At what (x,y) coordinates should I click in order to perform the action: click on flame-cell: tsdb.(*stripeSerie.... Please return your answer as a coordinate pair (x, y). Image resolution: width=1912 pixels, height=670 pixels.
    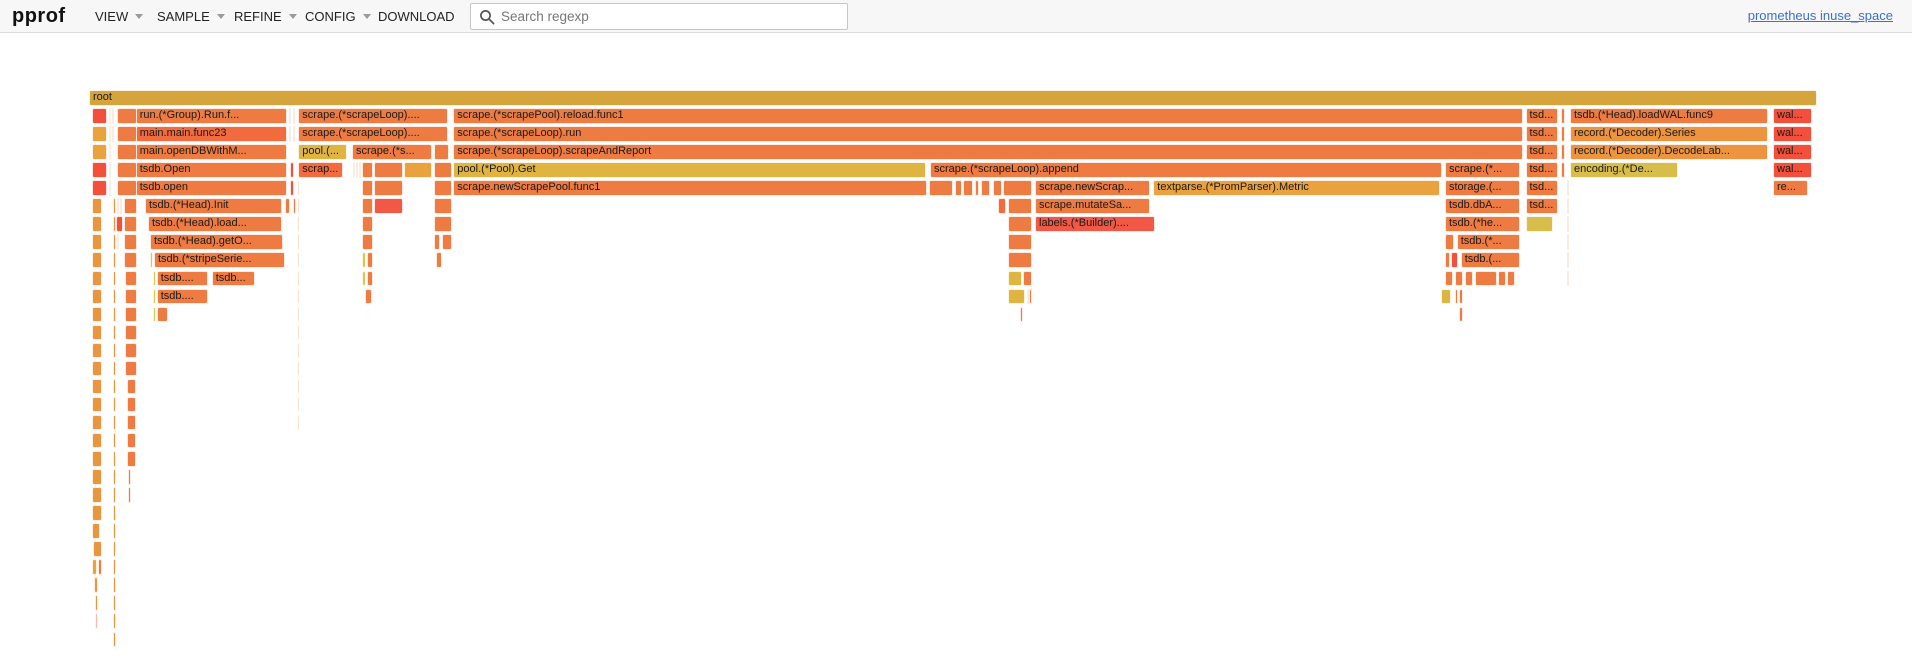
    Looking at the image, I should click on (219, 260).